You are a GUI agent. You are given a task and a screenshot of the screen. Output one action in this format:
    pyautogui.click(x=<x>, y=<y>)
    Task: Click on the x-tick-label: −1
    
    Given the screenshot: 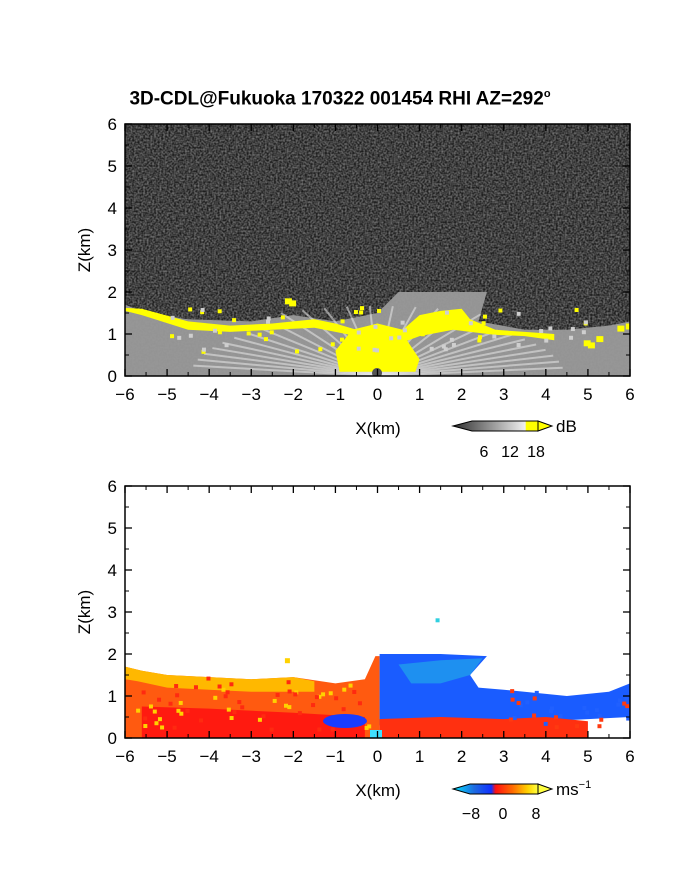 What is the action you would take?
    pyautogui.click(x=335, y=756)
    